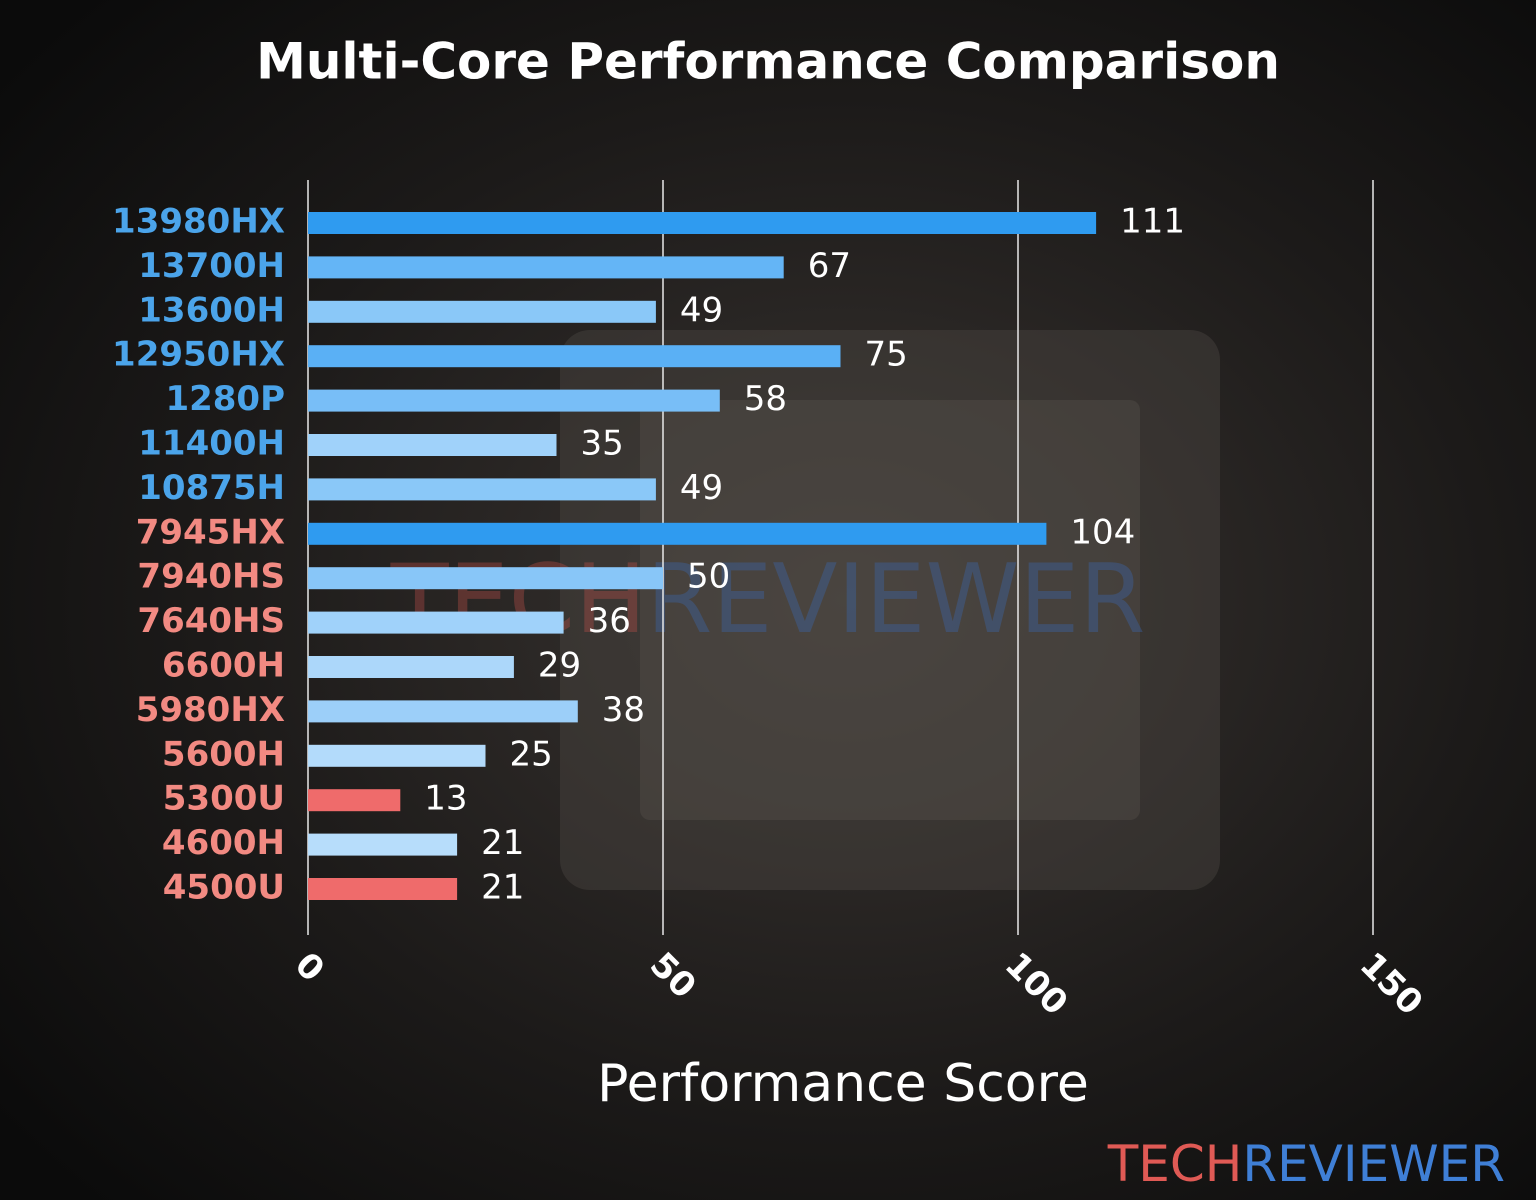 This screenshot has width=1536, height=1200. What do you see at coordinates (445, 799) in the screenshot?
I see `value-label: 13` at bounding box center [445, 799].